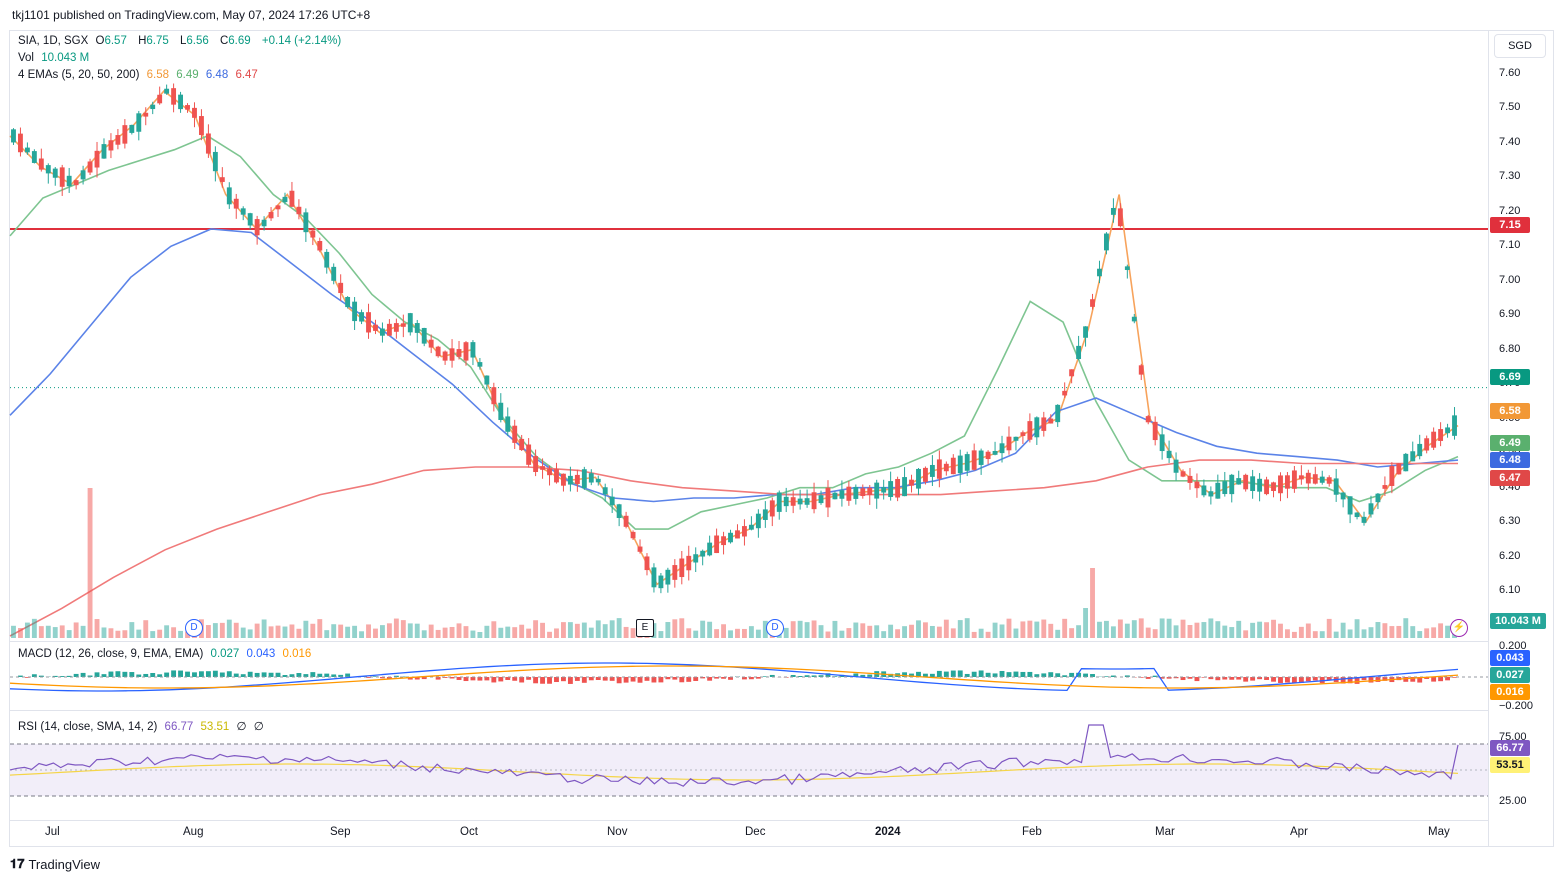 This screenshot has width=1565, height=883. What do you see at coordinates (53, 41) in the screenshot?
I see `symbol-label: SIA, 1D, SGX` at bounding box center [53, 41].